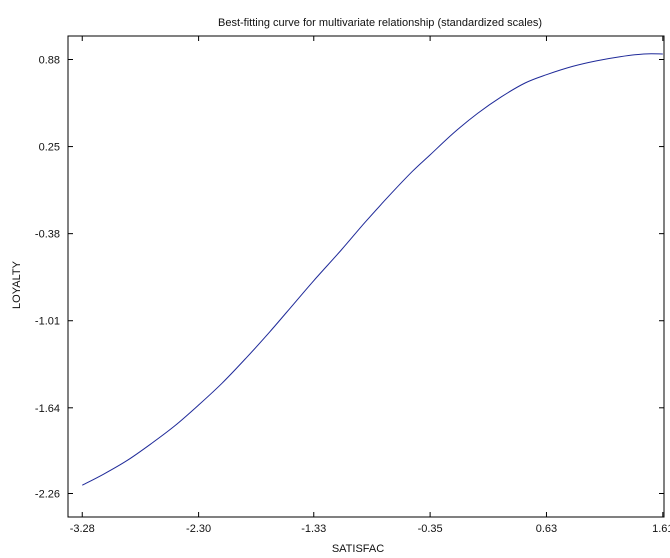 The image size is (670, 558). What do you see at coordinates (49, 148) in the screenshot?
I see `y-tick-label: 0.25` at bounding box center [49, 148].